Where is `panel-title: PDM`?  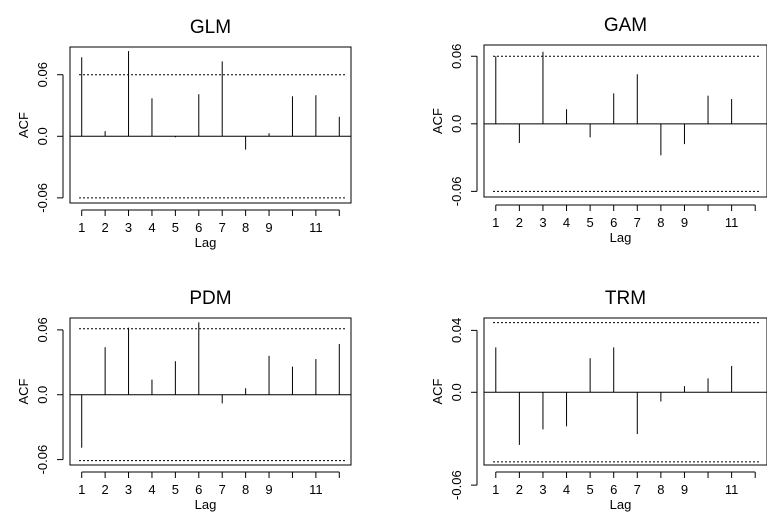 panel-title: PDM is located at coordinates (210, 298).